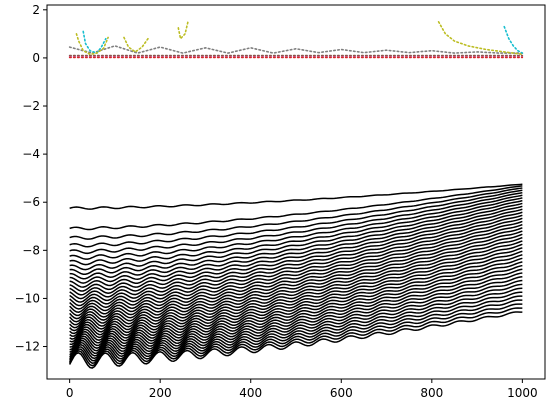 Image resolution: width=554 pixels, height=413 pixels. What do you see at coordinates (302, 389) in the screenshot?
I see `x-axis: 0 200 400 600 800 1000` at bounding box center [302, 389].